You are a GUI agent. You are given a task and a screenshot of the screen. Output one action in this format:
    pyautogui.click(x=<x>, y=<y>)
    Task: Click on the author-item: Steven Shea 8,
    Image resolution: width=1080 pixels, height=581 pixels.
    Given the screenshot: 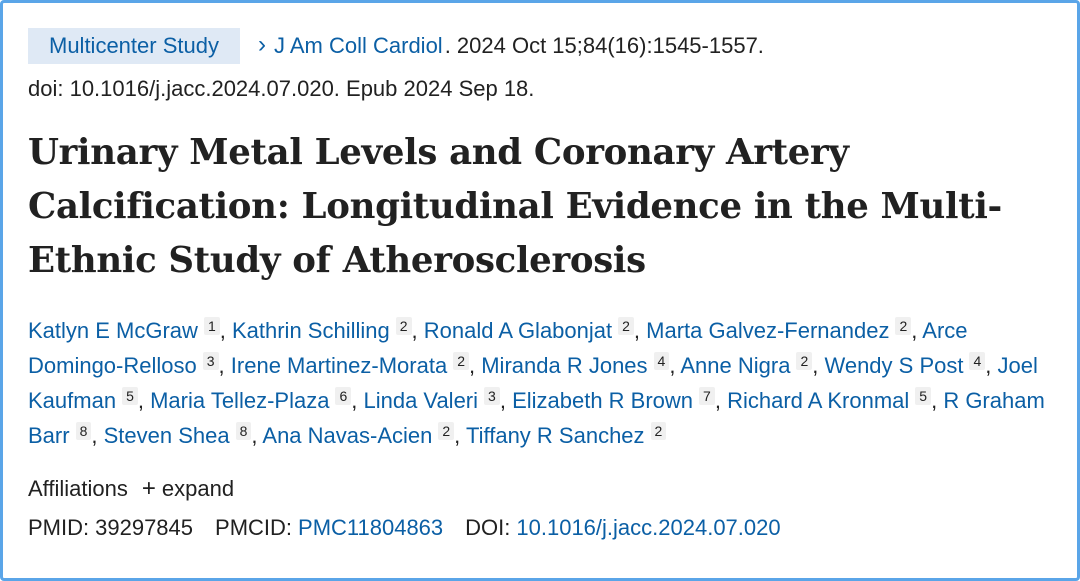 What is the action you would take?
    pyautogui.click(x=183, y=435)
    